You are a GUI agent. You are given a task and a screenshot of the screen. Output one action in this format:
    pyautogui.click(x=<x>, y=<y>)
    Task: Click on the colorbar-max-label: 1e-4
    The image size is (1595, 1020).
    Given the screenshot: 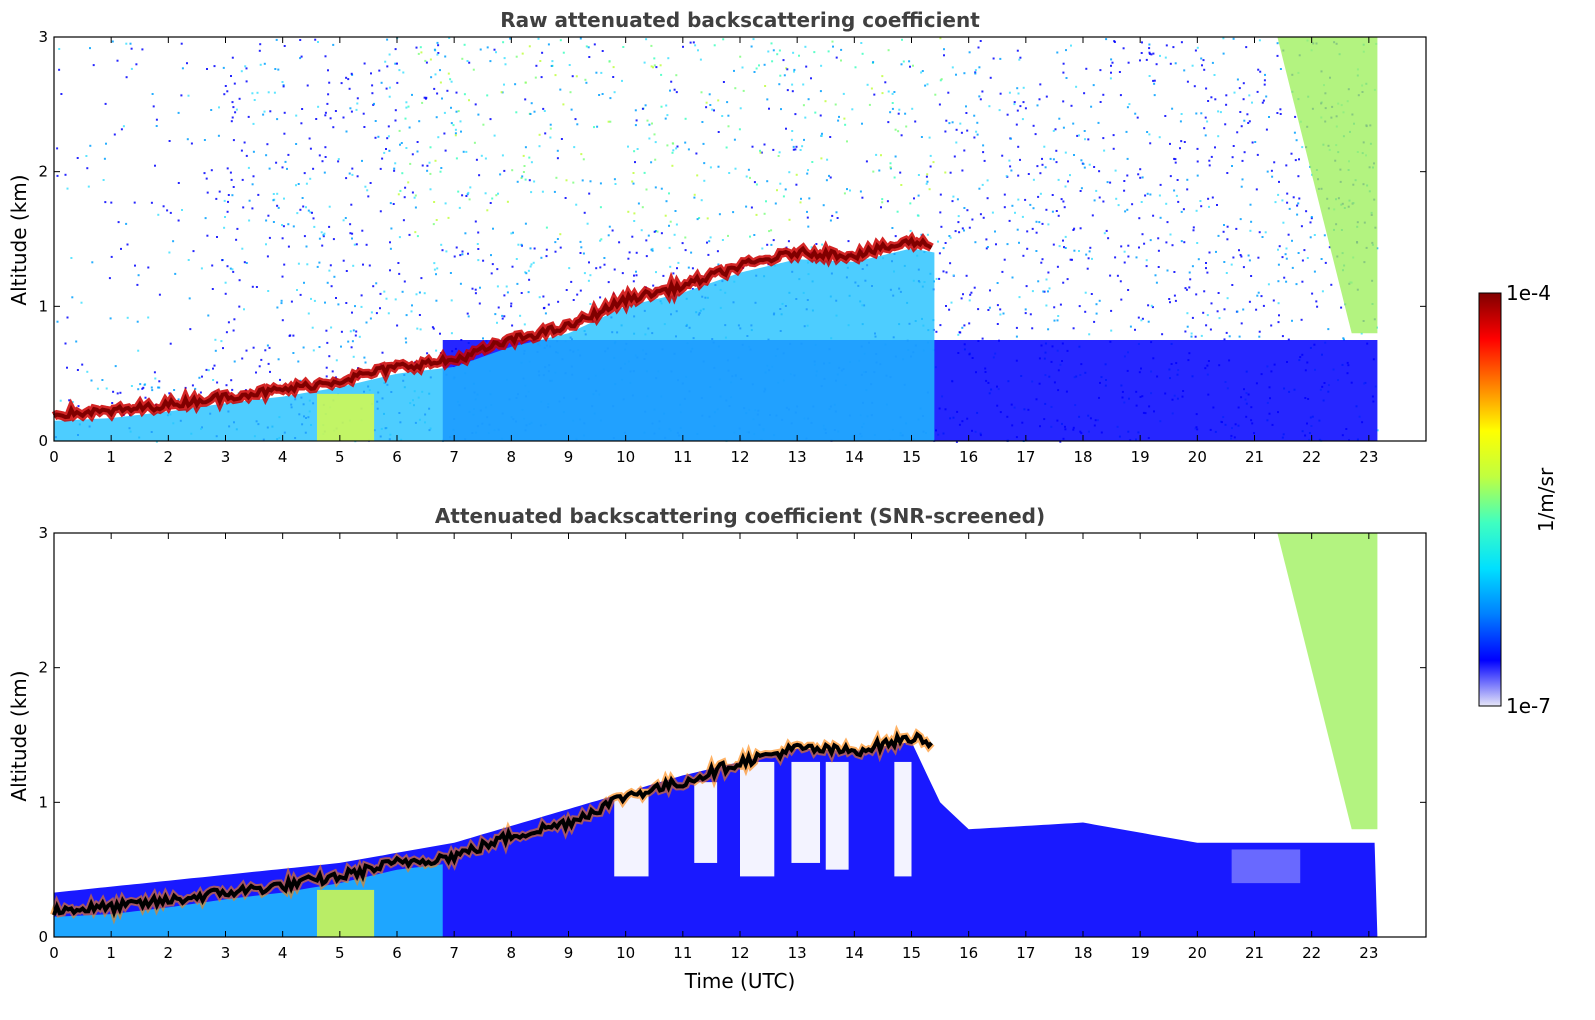 What is the action you would take?
    pyautogui.click(x=1528, y=293)
    